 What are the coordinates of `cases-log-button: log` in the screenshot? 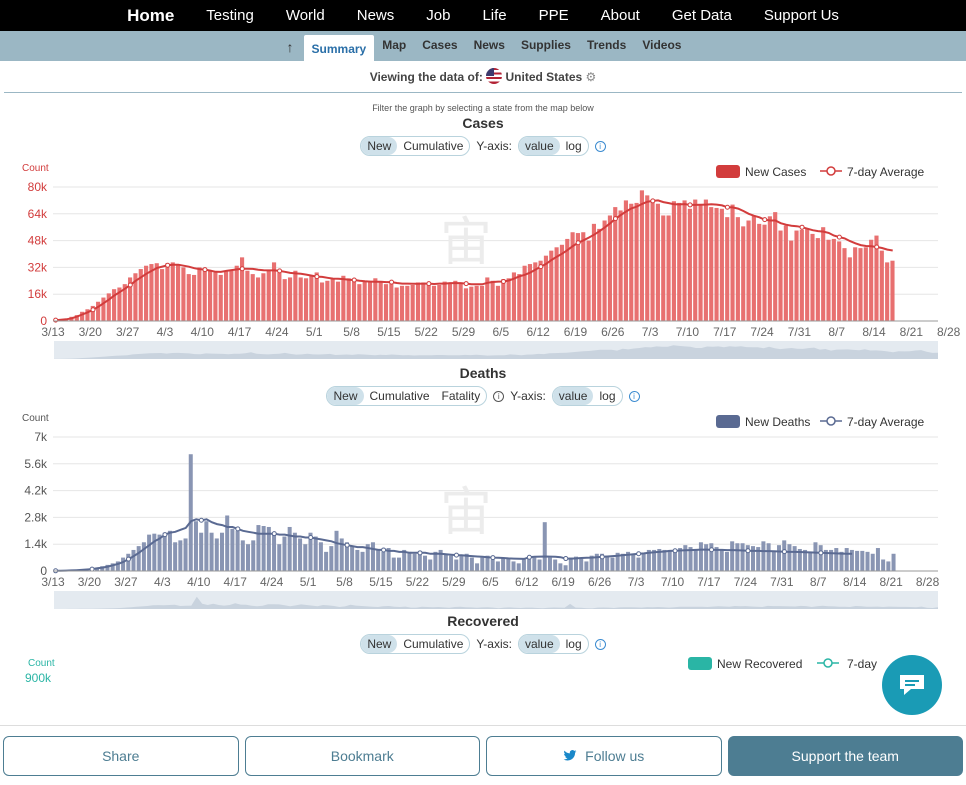 It's located at (573, 146).